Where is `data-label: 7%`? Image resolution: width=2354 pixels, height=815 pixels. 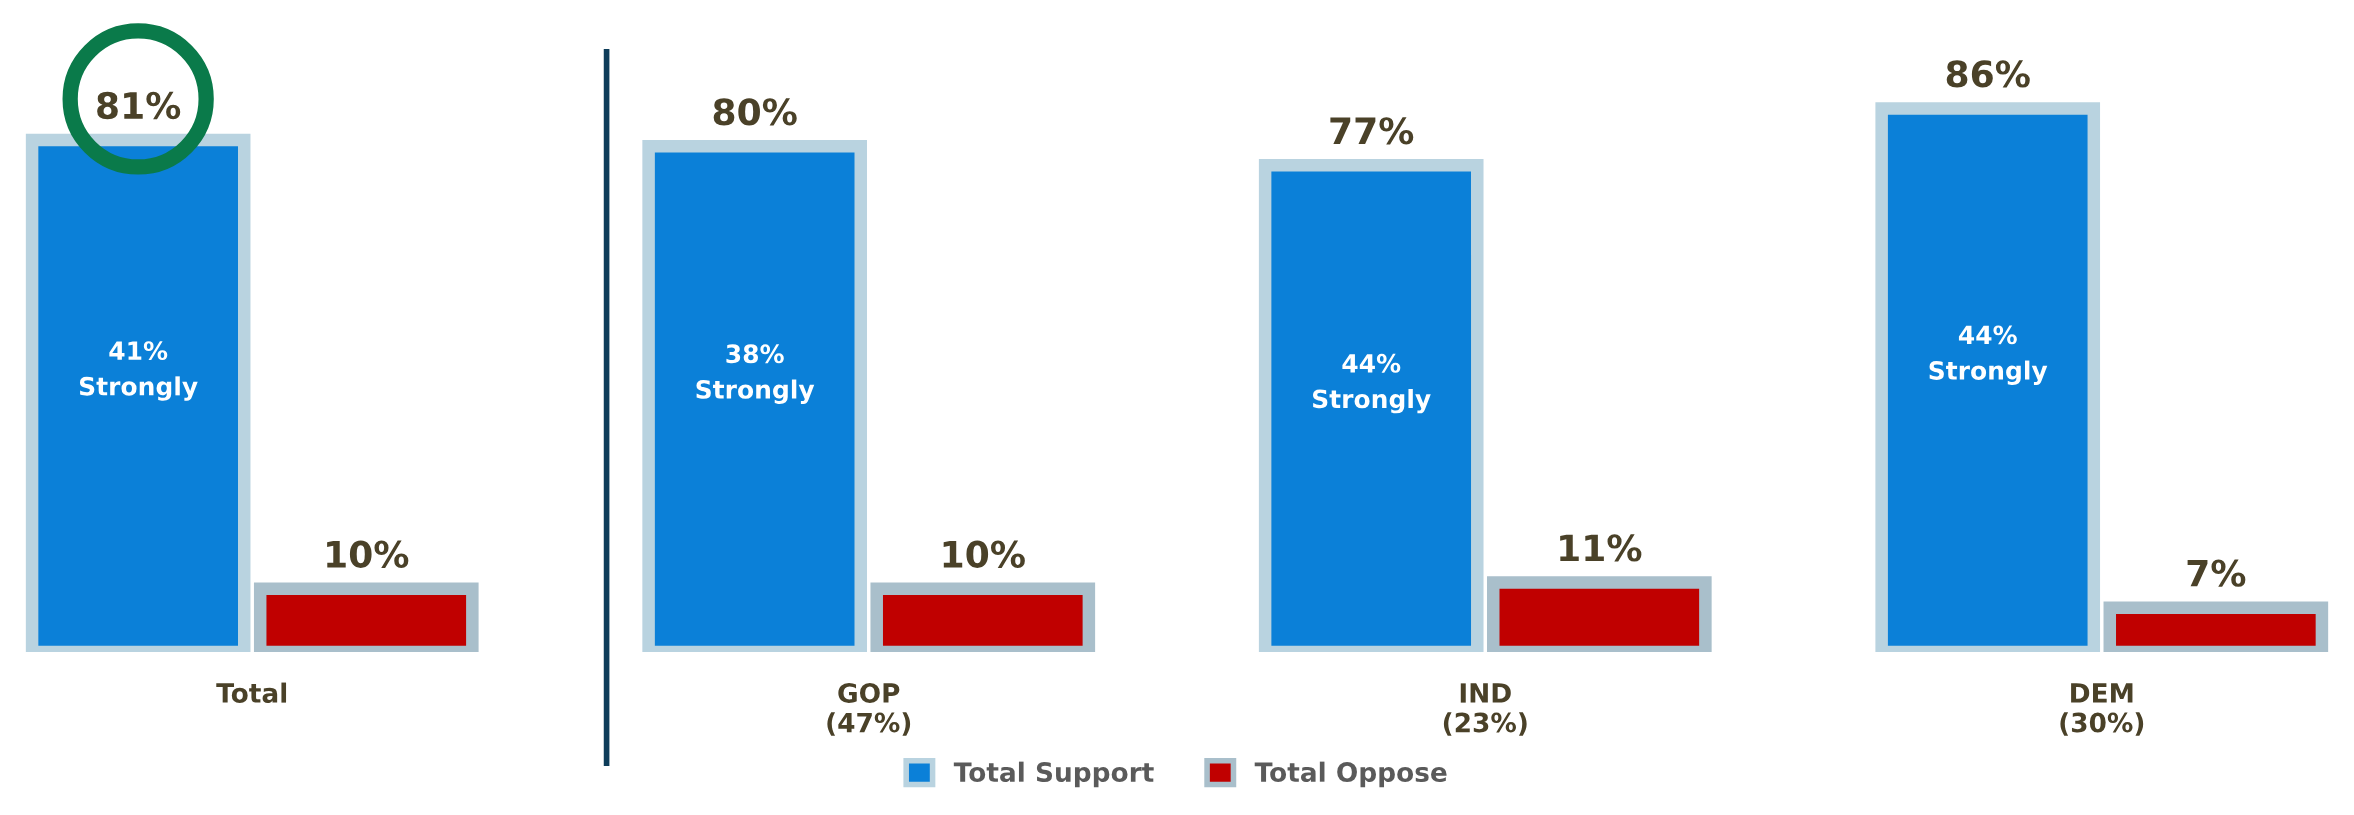 data-label: 7% is located at coordinates (2216, 573).